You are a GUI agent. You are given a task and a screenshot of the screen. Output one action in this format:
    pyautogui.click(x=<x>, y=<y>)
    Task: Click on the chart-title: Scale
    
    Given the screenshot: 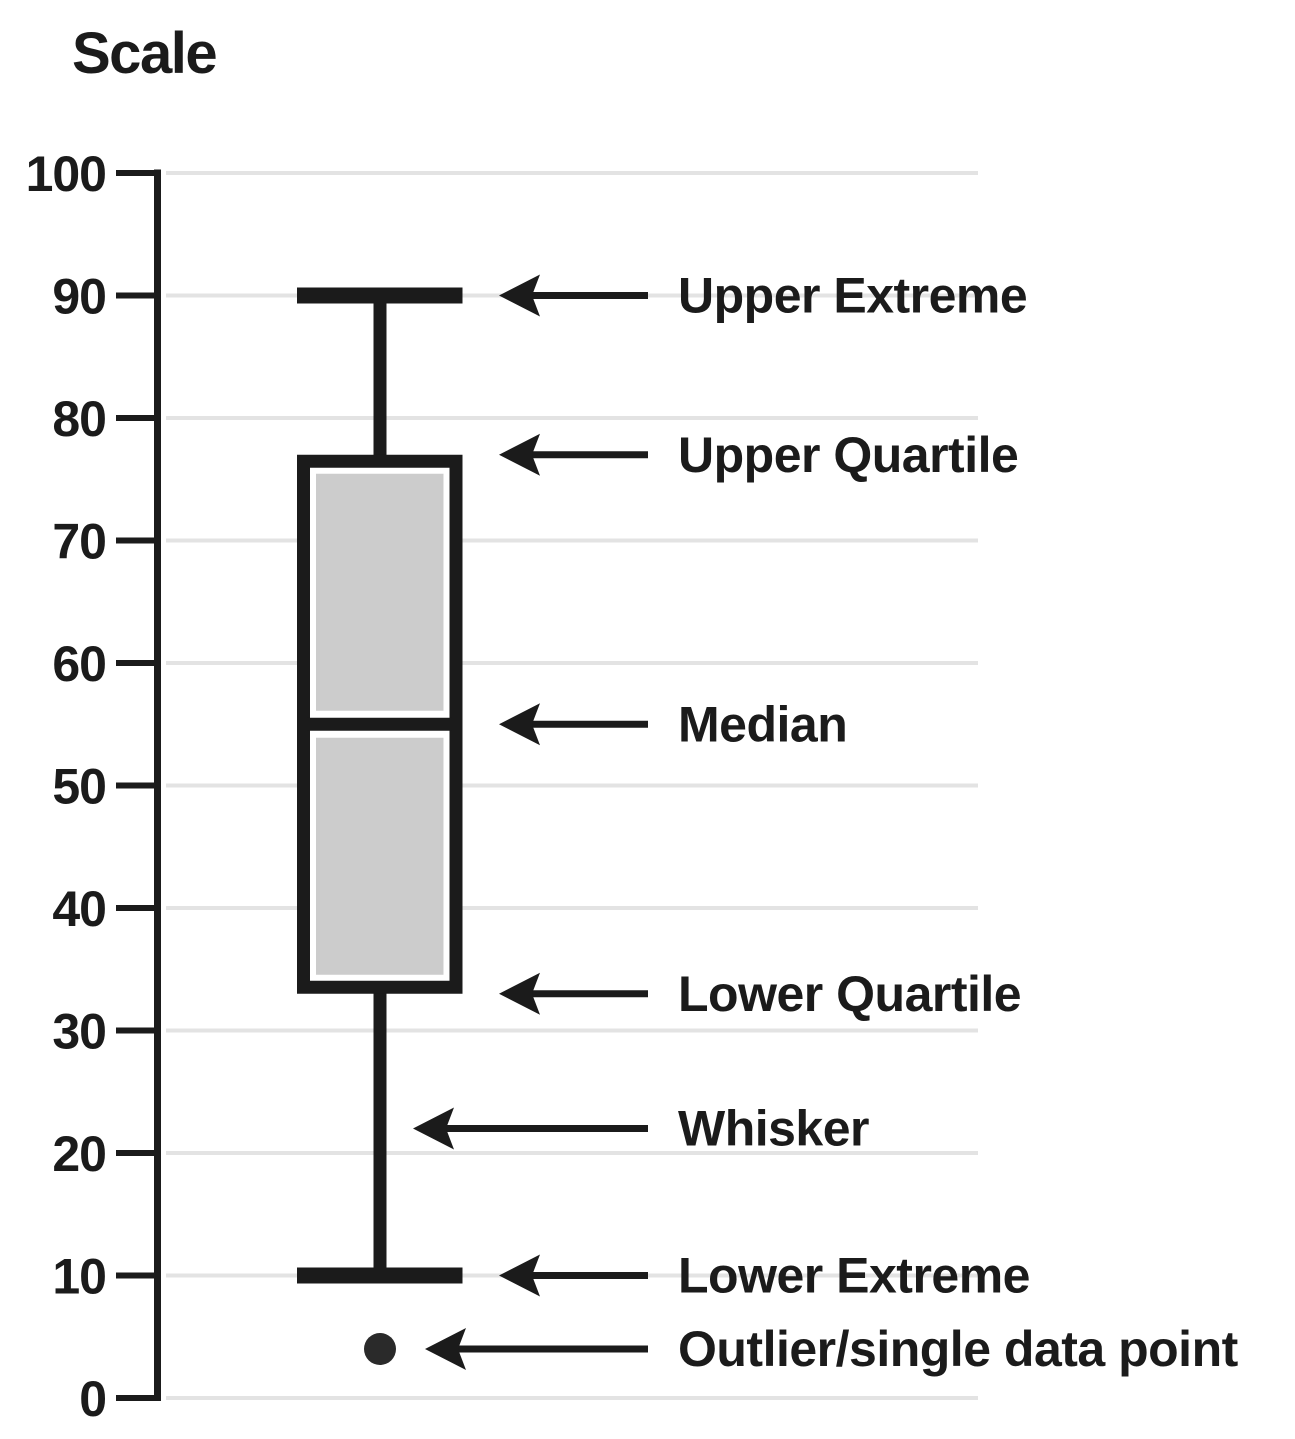 What is the action you would take?
    pyautogui.click(x=145, y=53)
    